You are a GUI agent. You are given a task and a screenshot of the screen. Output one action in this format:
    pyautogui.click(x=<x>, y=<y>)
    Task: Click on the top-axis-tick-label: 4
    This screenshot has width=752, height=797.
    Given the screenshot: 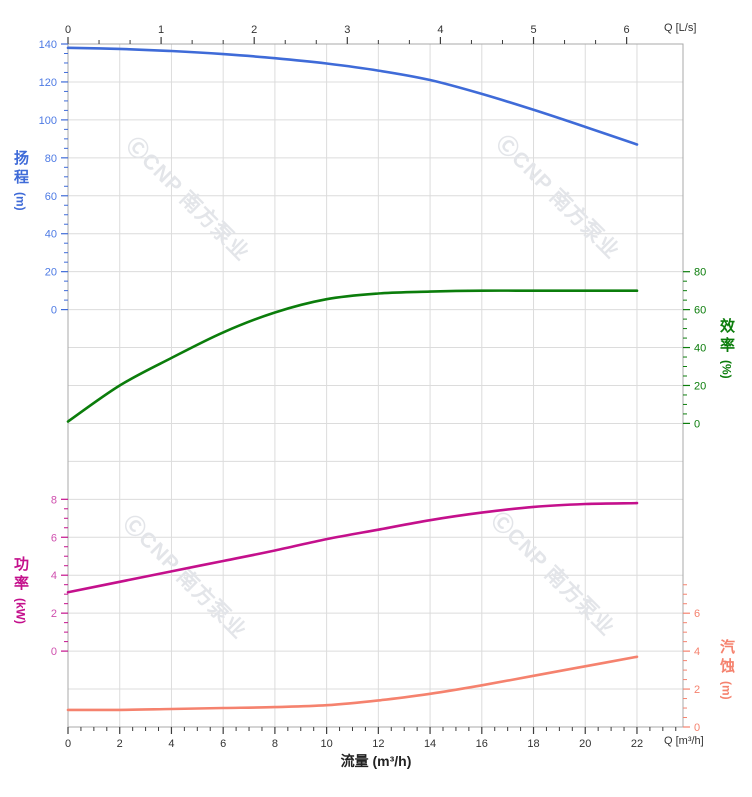 What is the action you would take?
    pyautogui.click(x=440, y=30)
    